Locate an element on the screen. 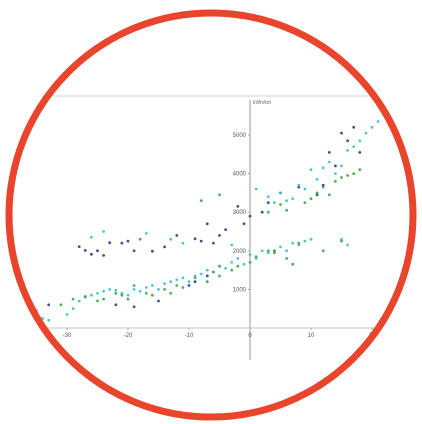 This screenshot has height=424, width=422. y-tick-label: 2000 is located at coordinates (240, 252).